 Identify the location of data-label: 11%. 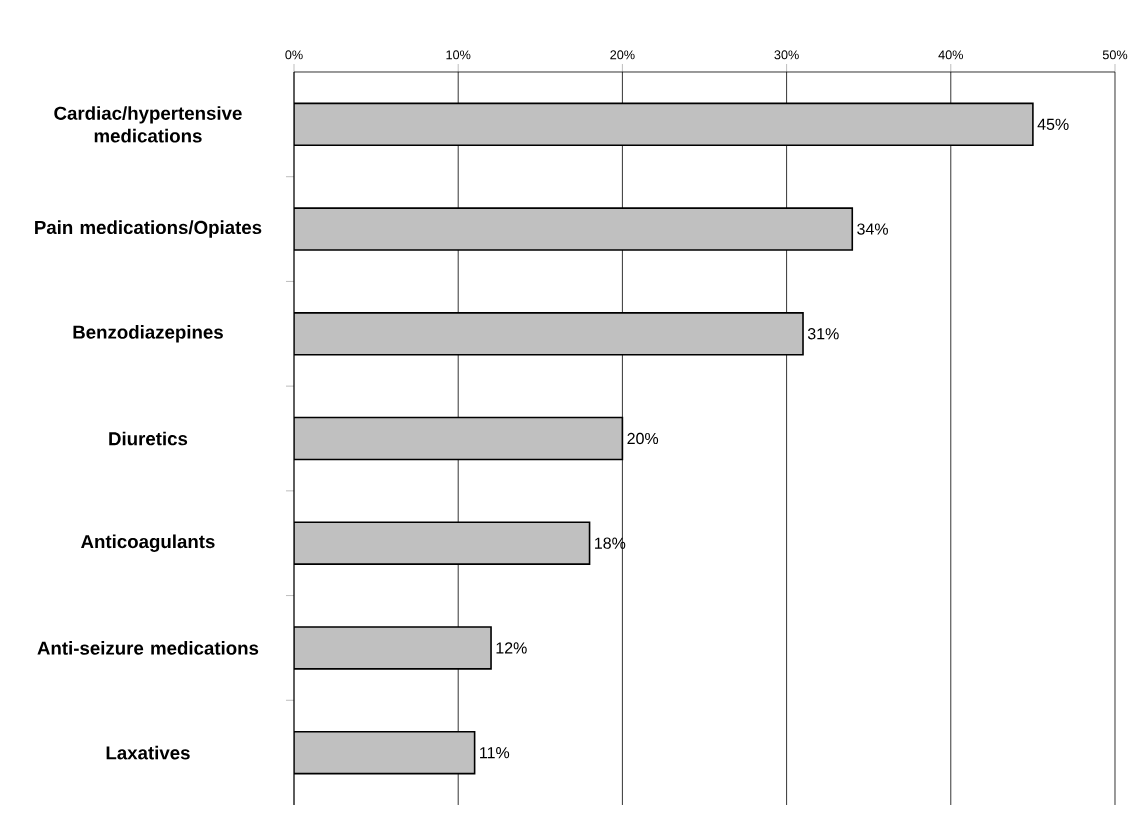
(495, 753).